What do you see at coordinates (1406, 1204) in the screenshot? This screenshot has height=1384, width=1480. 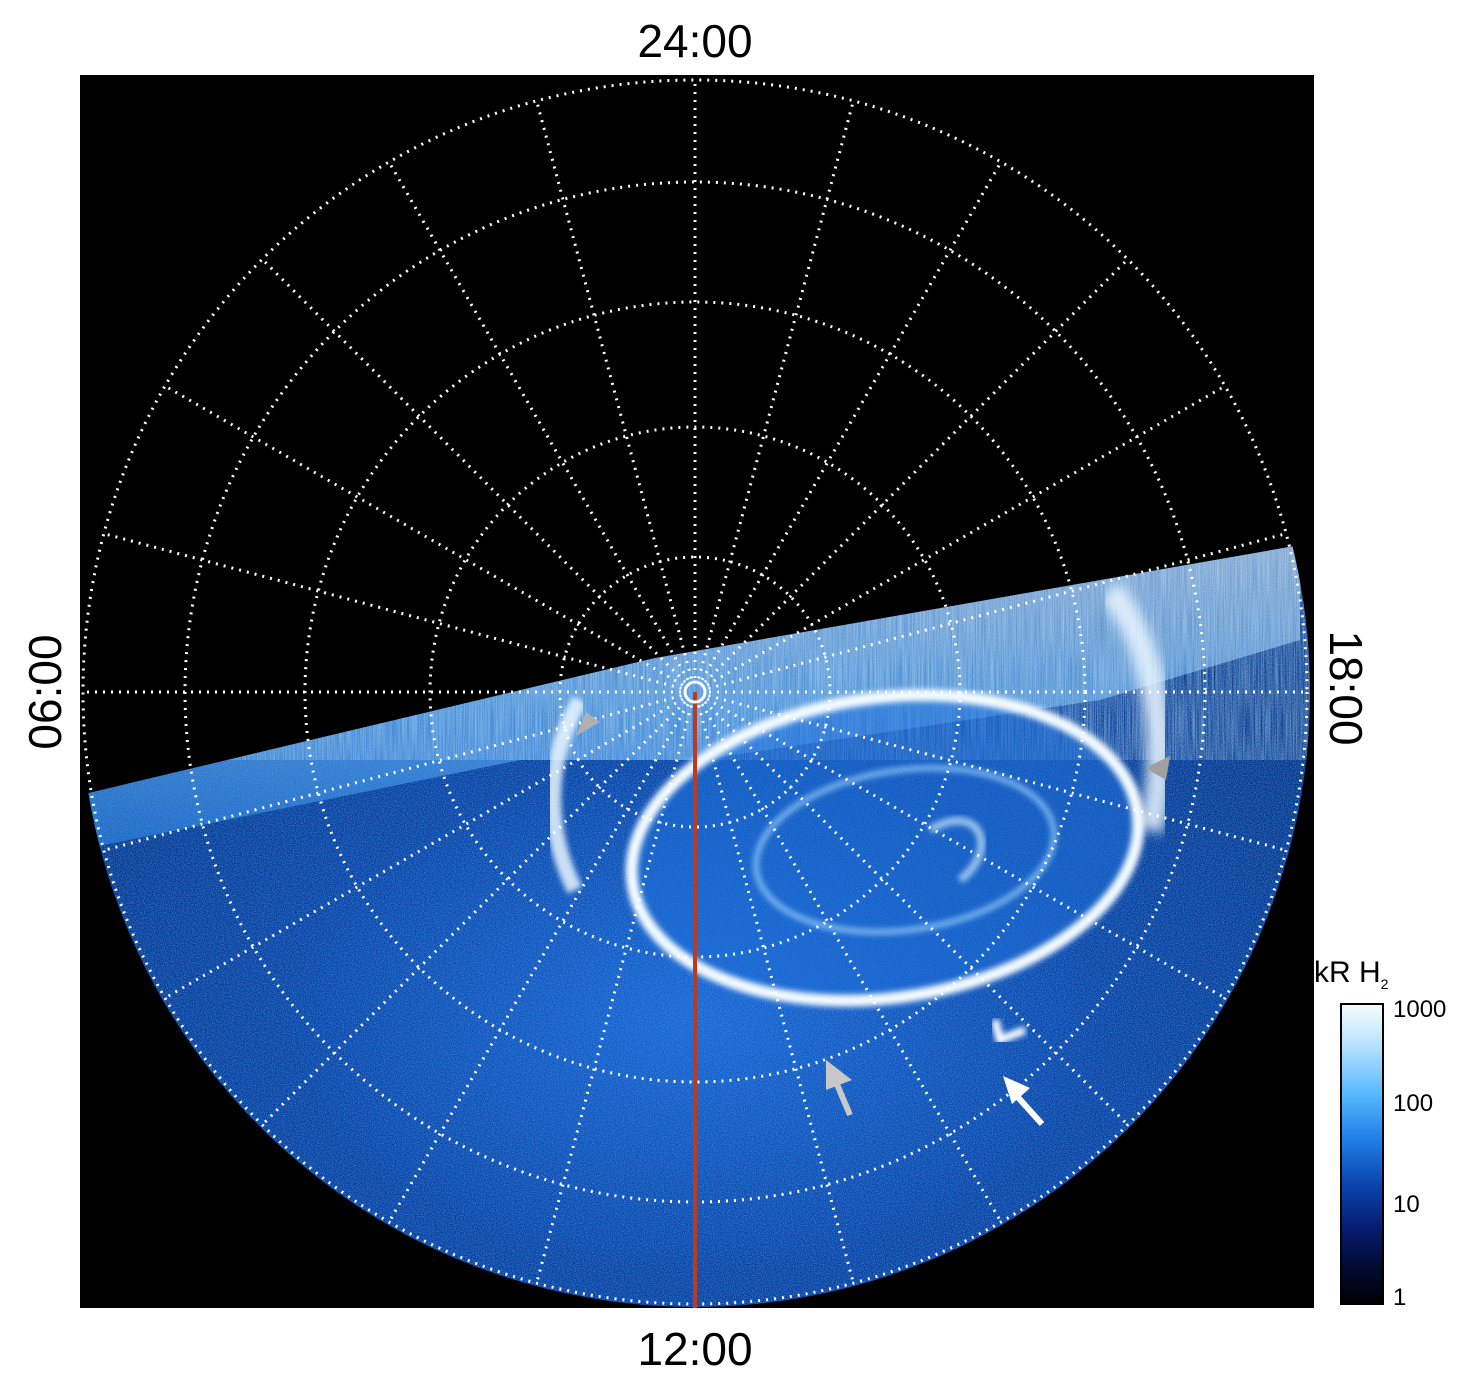 I see `colorbar-tick-10: 10` at bounding box center [1406, 1204].